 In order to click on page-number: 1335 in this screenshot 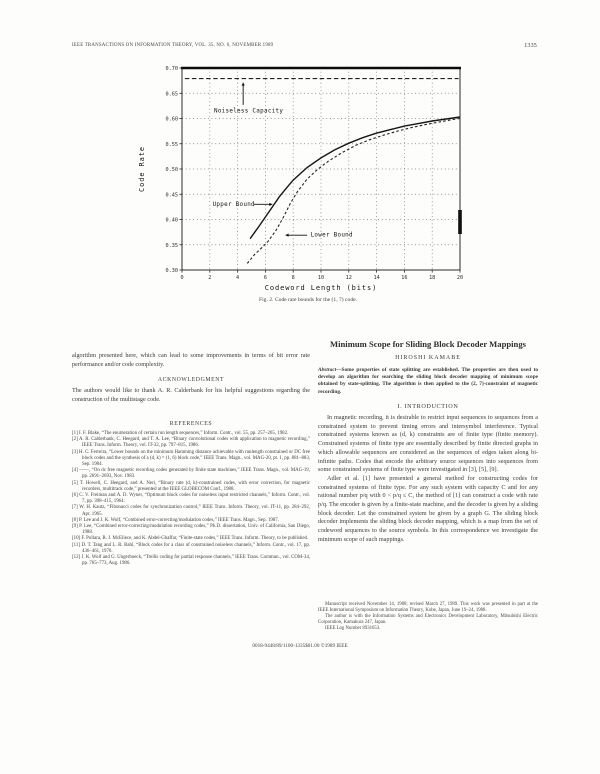, I will do `click(530, 46)`.